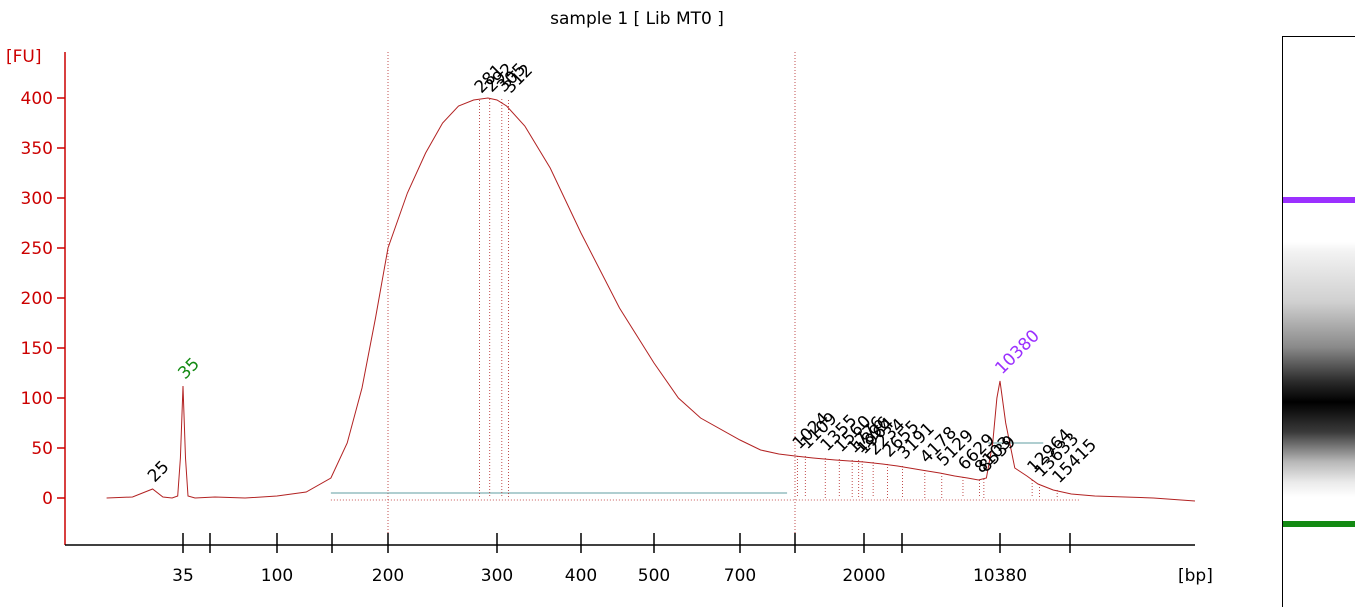 Image resolution: width=1355 pixels, height=607 pixels. Describe the element at coordinates (637, 19) in the screenshot. I see `chart-title: sample 1 [ Lib MT0 ]` at that location.